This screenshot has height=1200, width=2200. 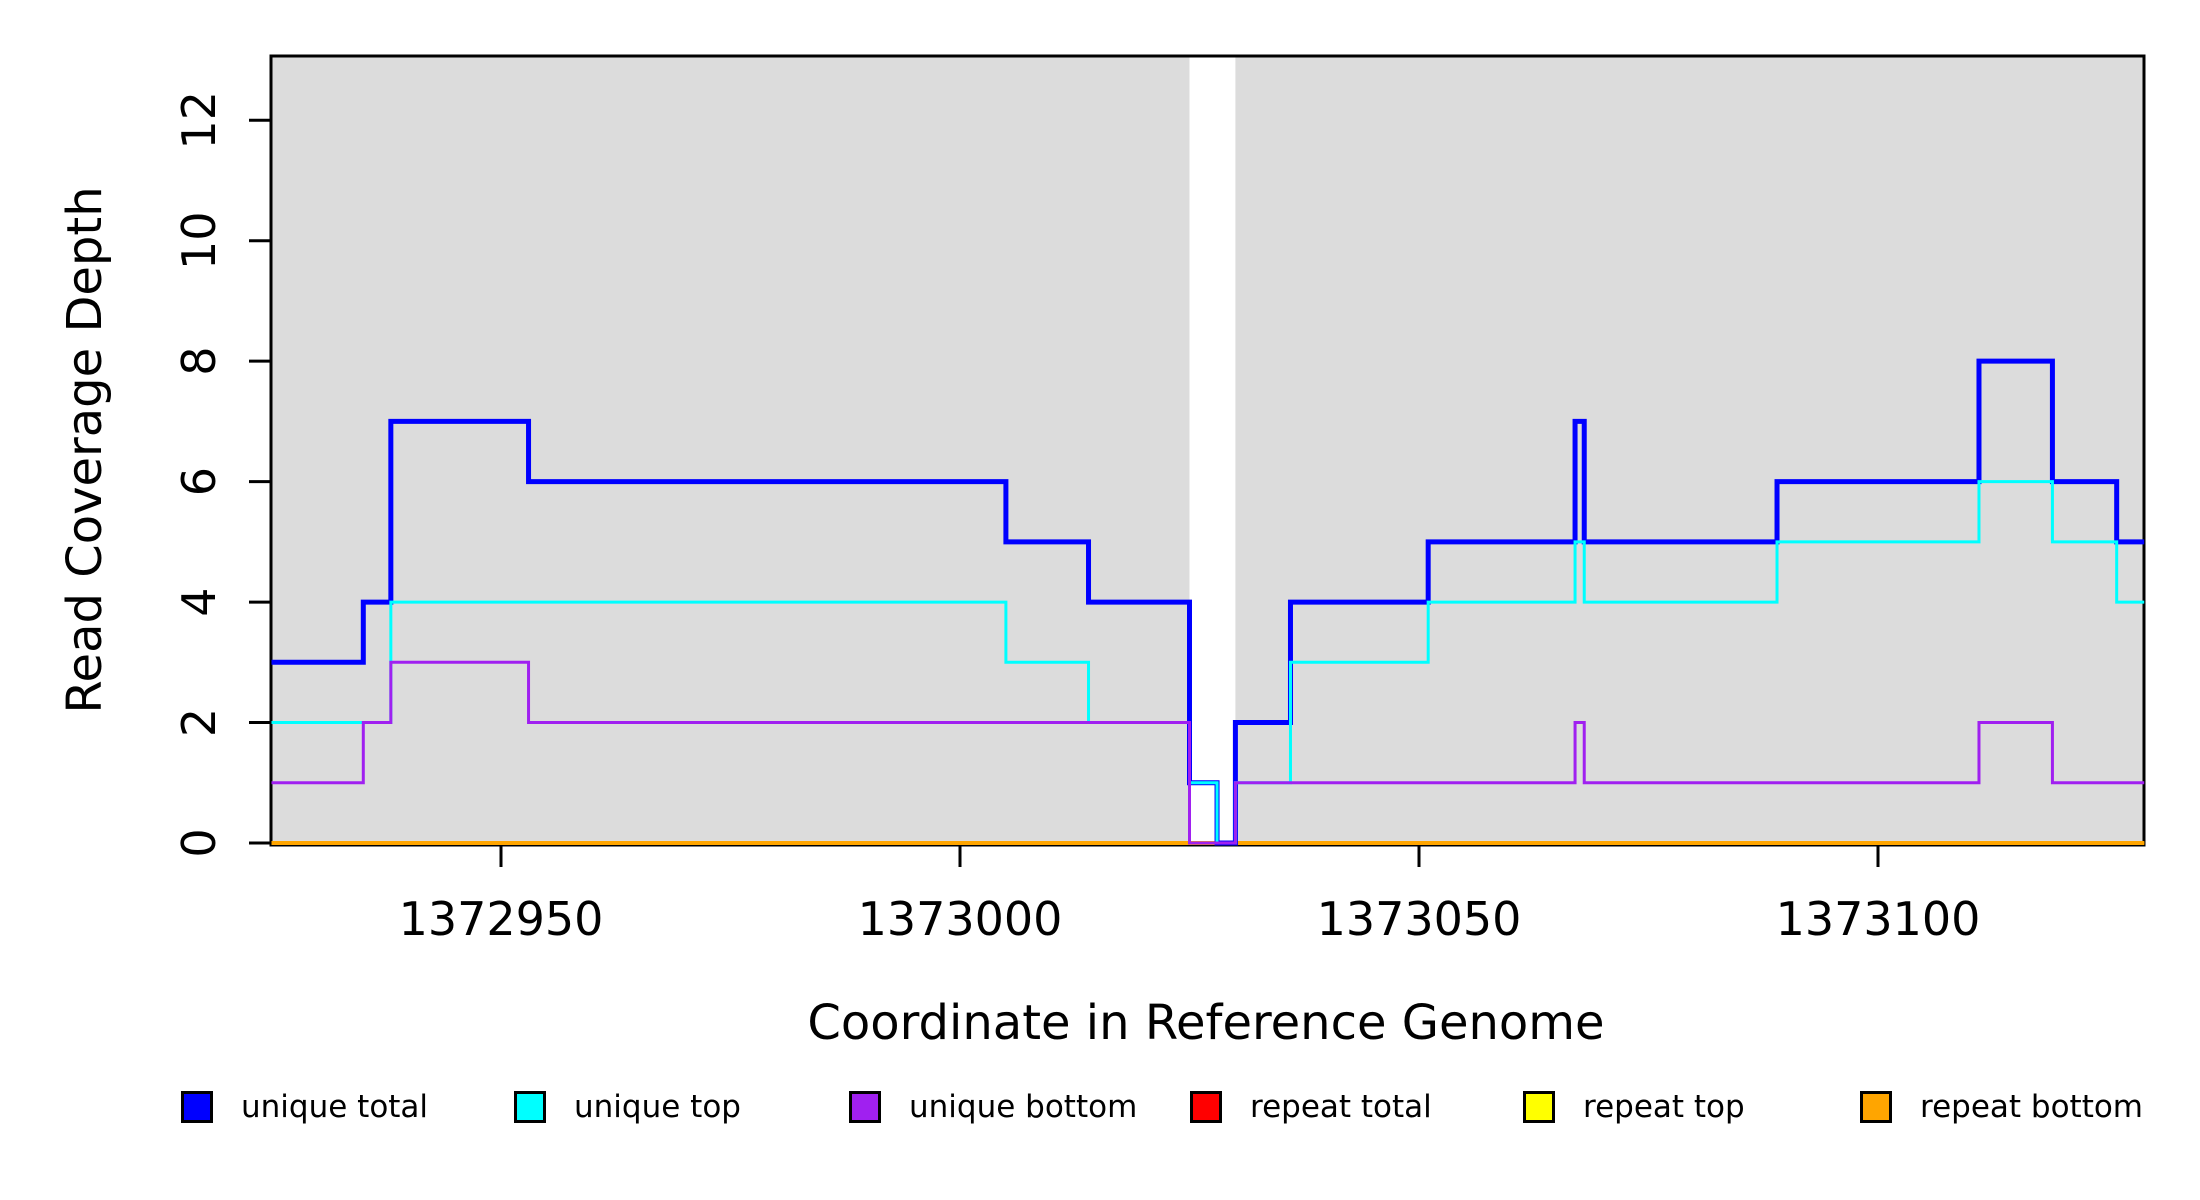 What do you see at coordinates (85, 450) in the screenshot?
I see `y-axis-title: Read Coverage Depth` at bounding box center [85, 450].